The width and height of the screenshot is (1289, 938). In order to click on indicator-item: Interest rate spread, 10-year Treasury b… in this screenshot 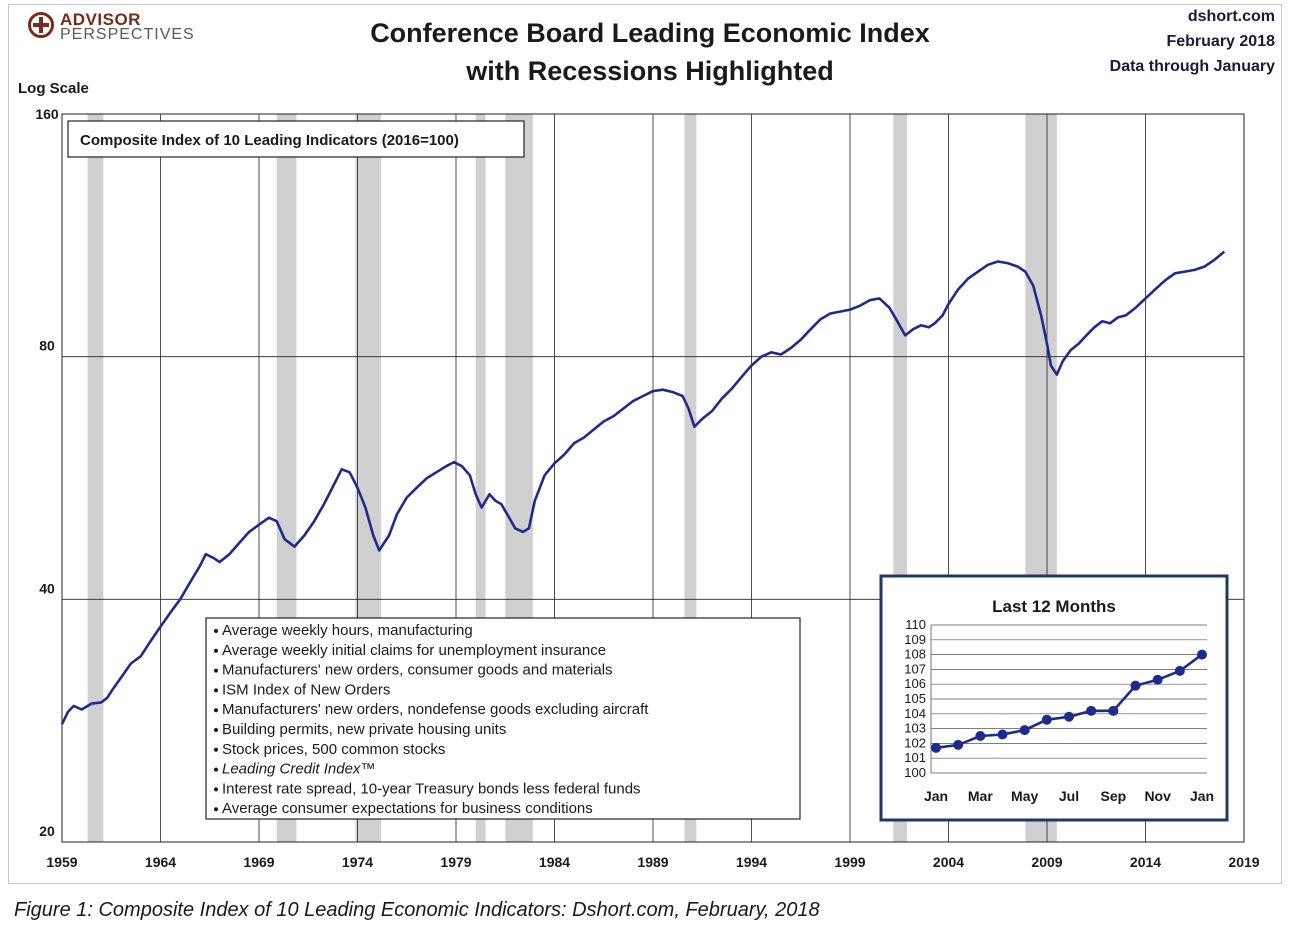, I will do `click(431, 788)`.